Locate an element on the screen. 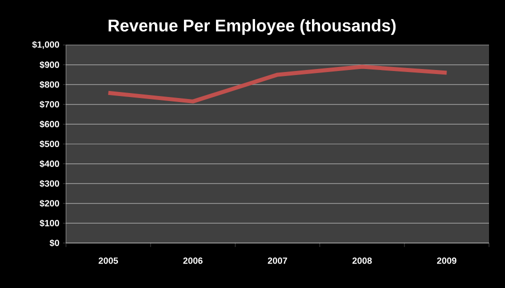 The width and height of the screenshot is (505, 288). y-tick-label: $1,000 is located at coordinates (46, 45).